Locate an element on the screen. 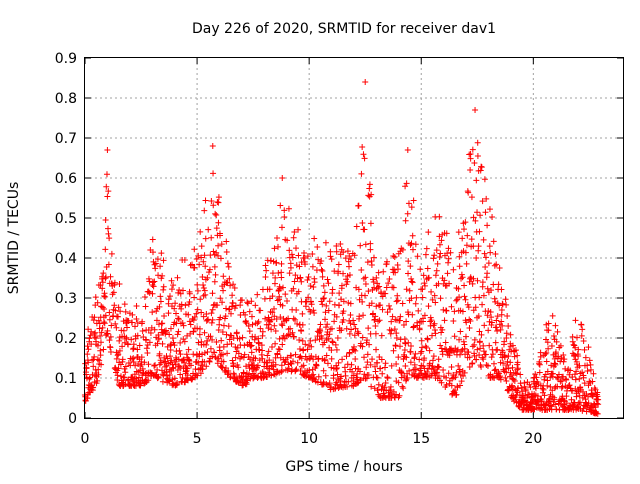 This screenshot has width=640, height=484. y-tick-label: 0.9 is located at coordinates (66, 59).